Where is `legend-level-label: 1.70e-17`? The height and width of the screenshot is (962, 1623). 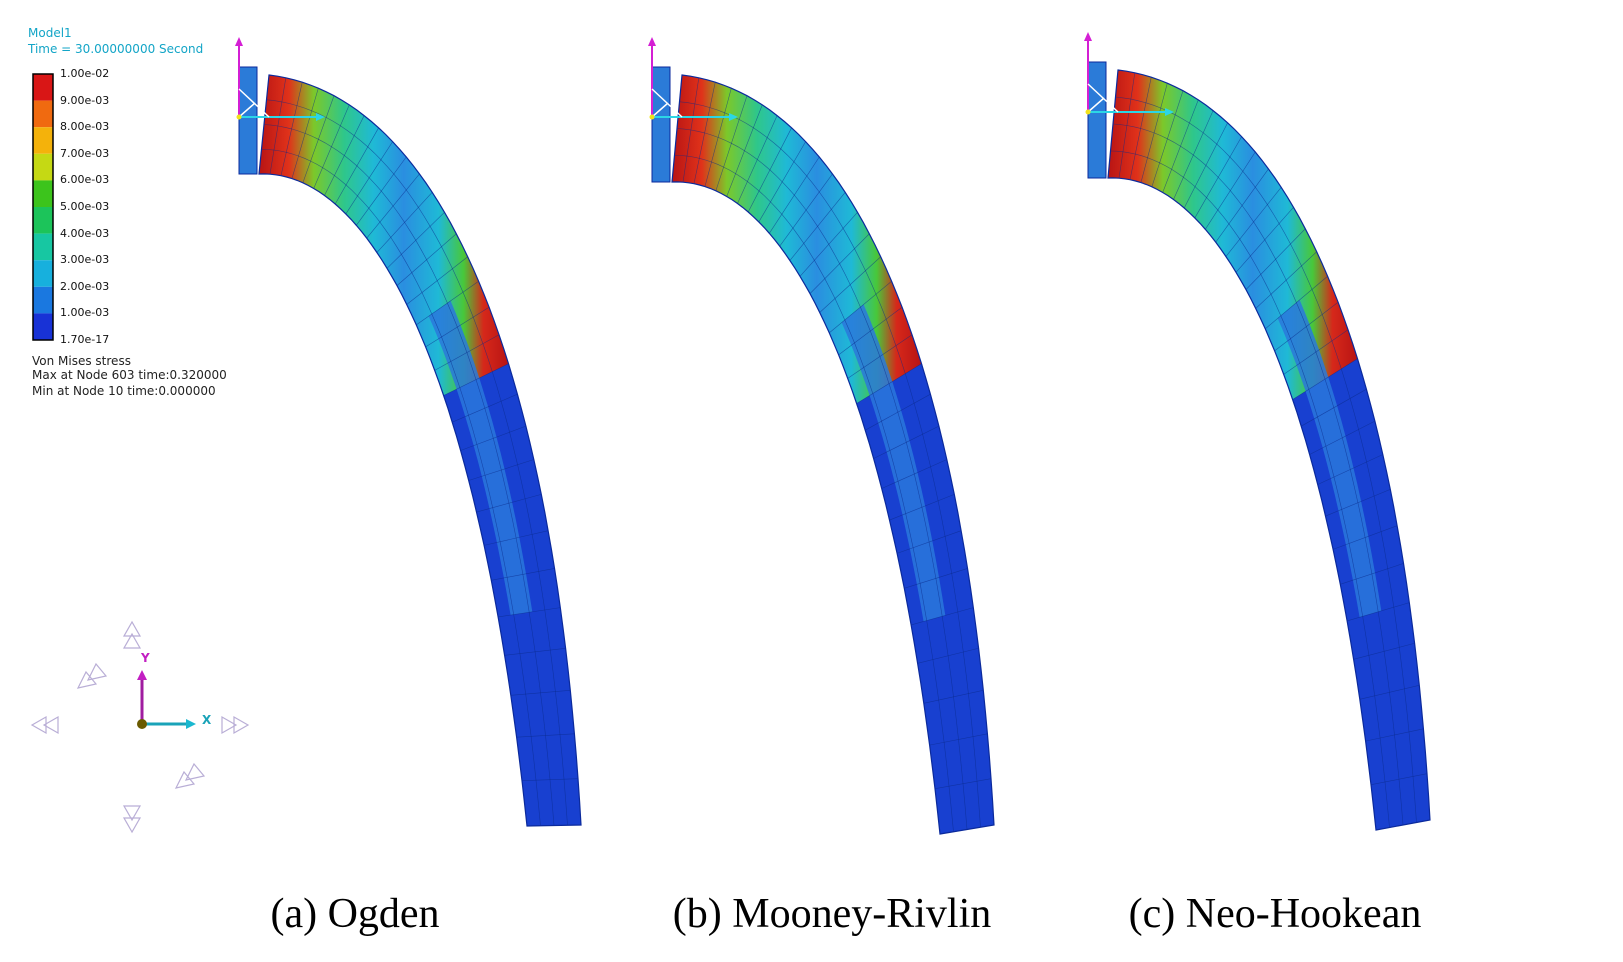 legend-level-label: 1.70e-17 is located at coordinates (85, 339).